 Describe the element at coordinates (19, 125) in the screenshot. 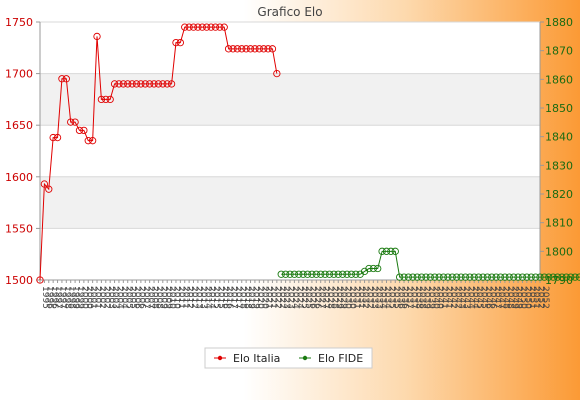

I see `y-left-tick-label: 1650` at that location.